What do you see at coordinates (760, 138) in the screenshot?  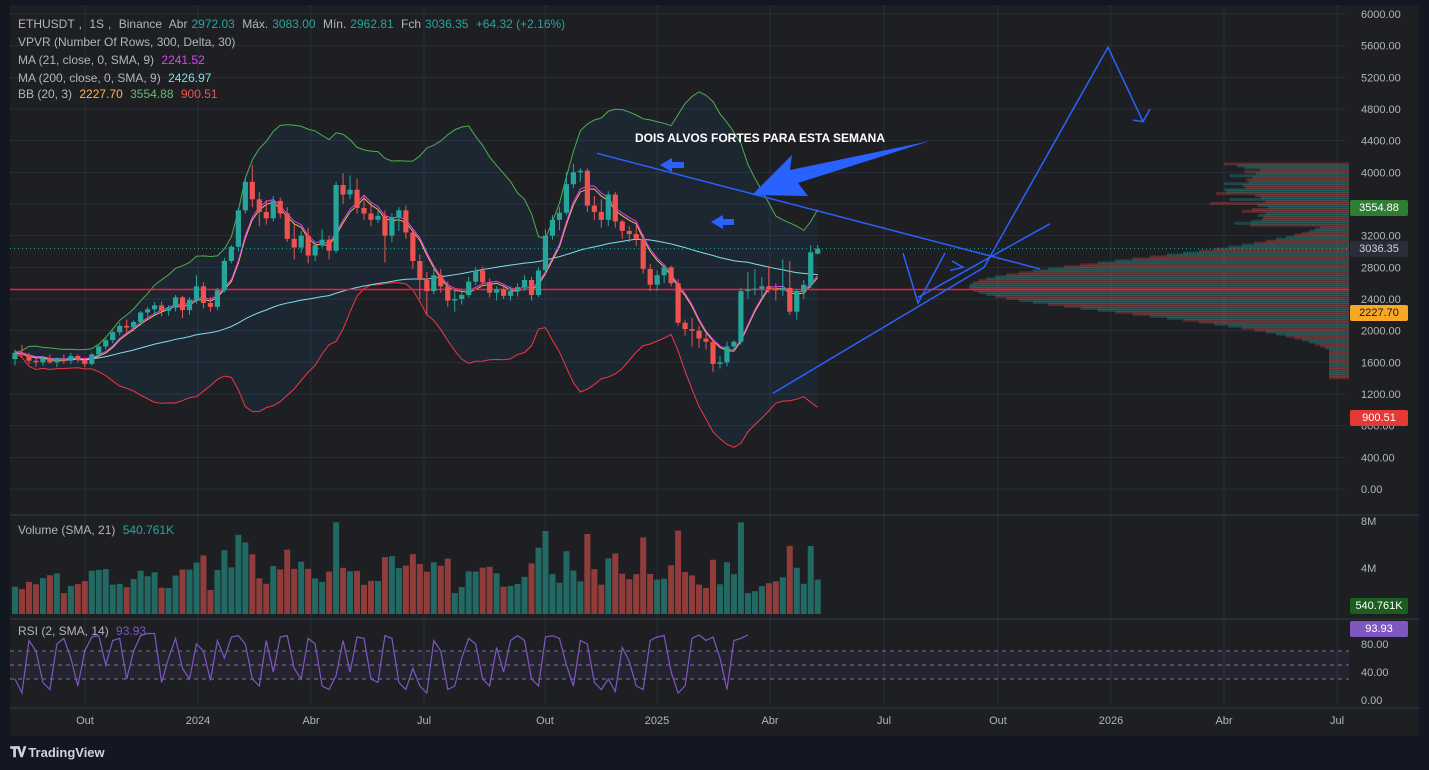 I see `annotation-text: DOIS ALVOS FORTES PARA ESTA SEMANA` at bounding box center [760, 138].